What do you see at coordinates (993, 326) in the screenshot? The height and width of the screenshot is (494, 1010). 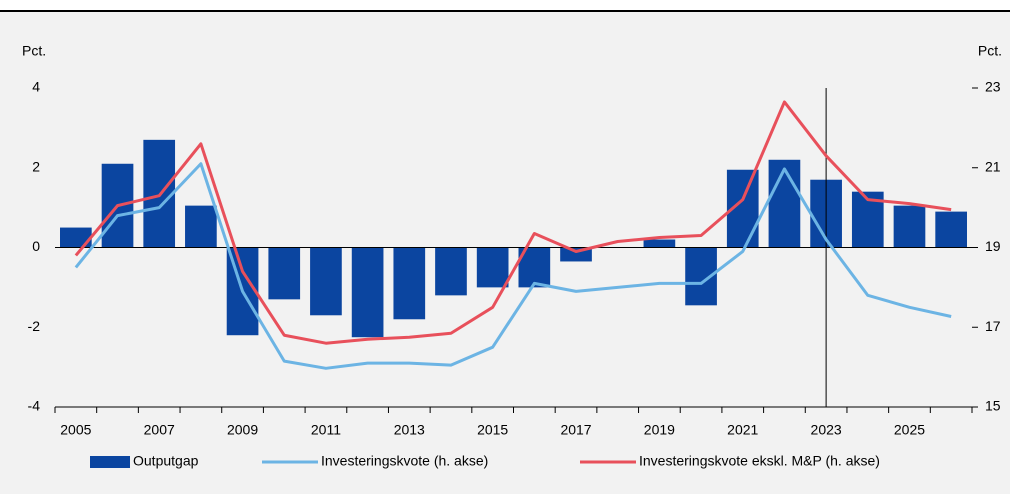 I see `y2-tick-label: 17` at bounding box center [993, 326].